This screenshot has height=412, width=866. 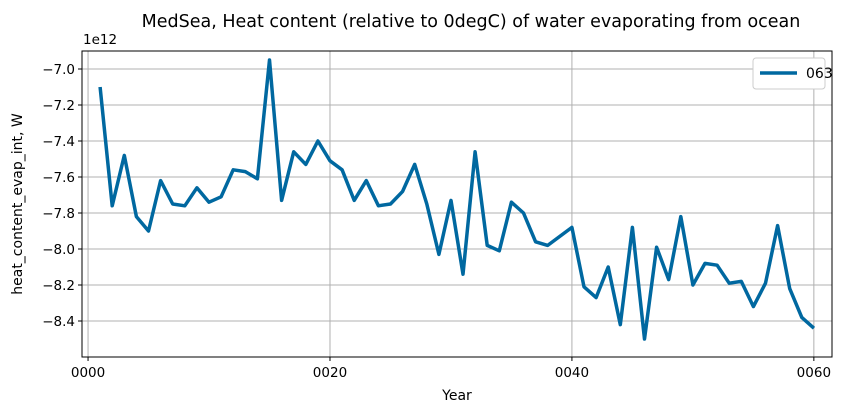 I want to click on y-tick-label: −7.4, so click(x=58, y=142).